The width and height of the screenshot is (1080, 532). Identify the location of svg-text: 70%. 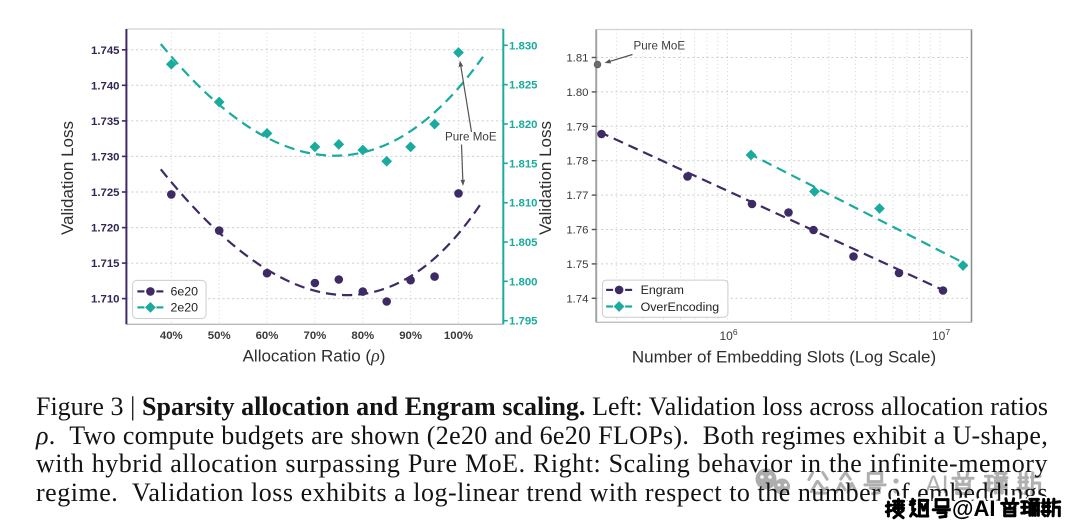
(314, 336).